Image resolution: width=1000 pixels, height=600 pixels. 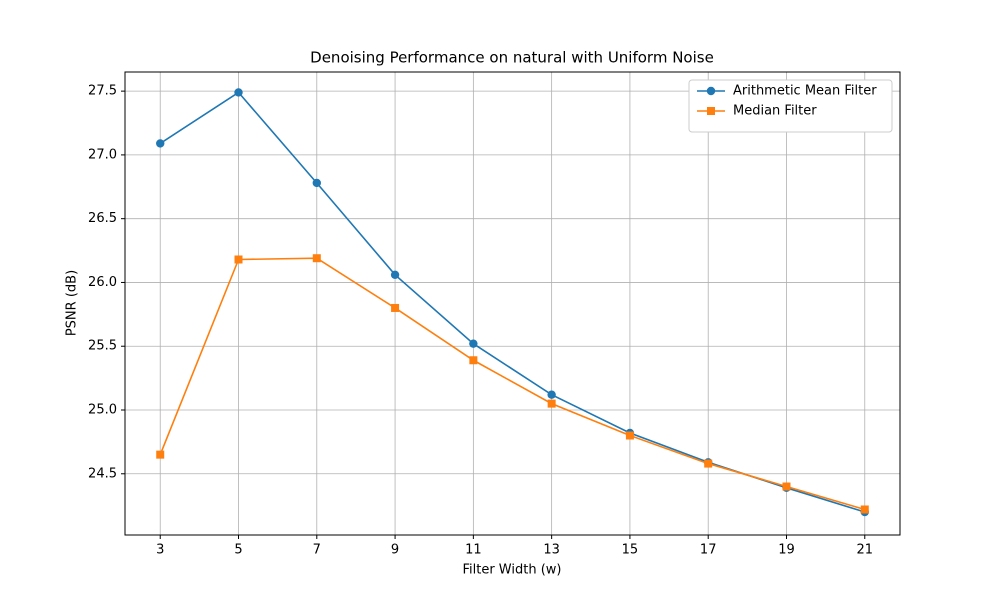 I want to click on x-tick-label: 11, so click(x=473, y=550).